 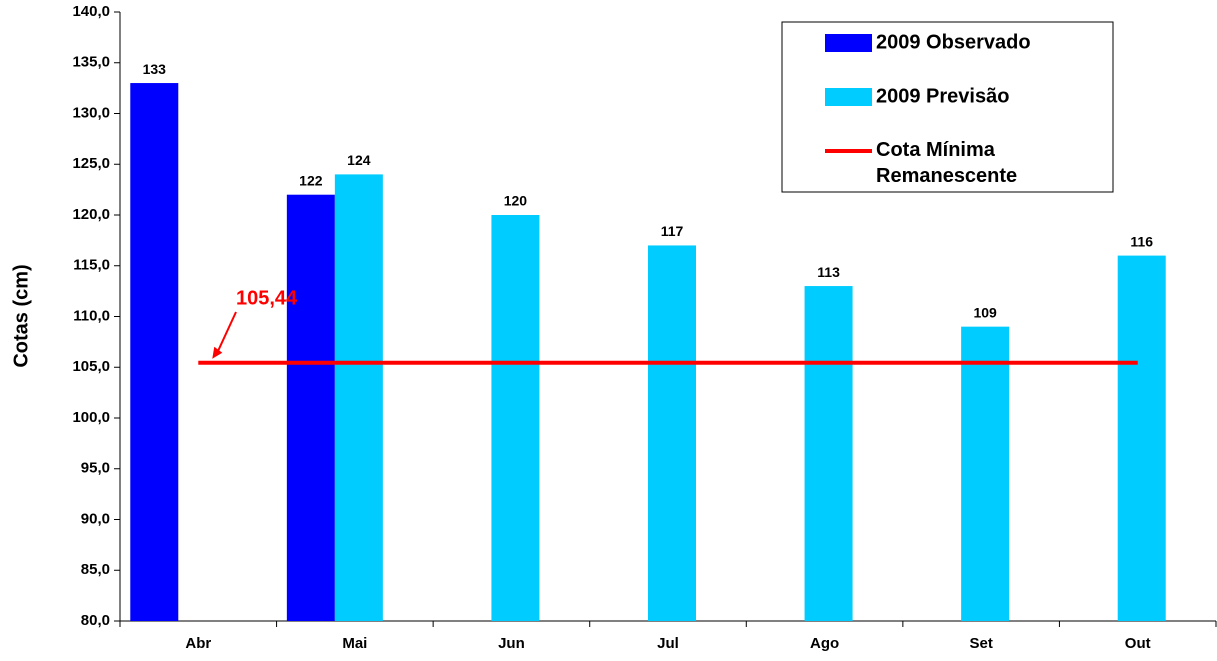 I want to click on x-tick-label: Out, so click(x=1138, y=643).